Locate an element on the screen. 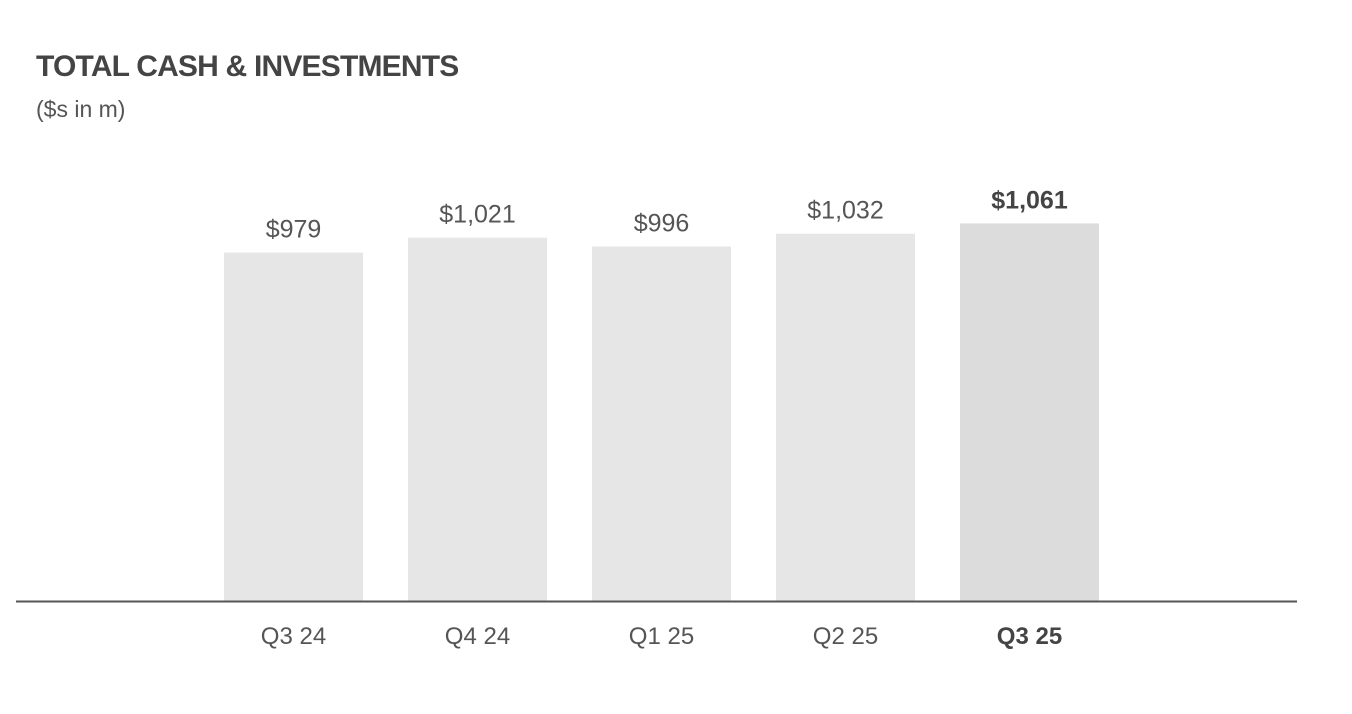  value-labels-group: $979 $1,021 $996 $1,032 $1,061 is located at coordinates (667, 214).